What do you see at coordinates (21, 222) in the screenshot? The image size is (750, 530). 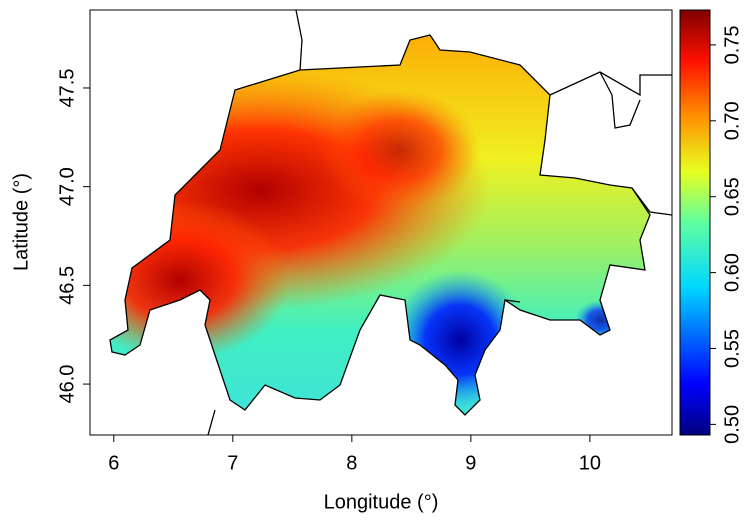 I see `y-axis-label: Latitude (°)` at bounding box center [21, 222].